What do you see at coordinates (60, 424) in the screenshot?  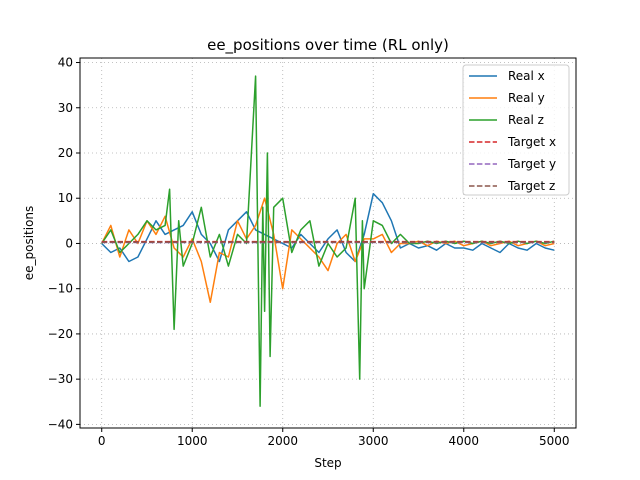 I see `y-tick-label: −40` at bounding box center [60, 424].